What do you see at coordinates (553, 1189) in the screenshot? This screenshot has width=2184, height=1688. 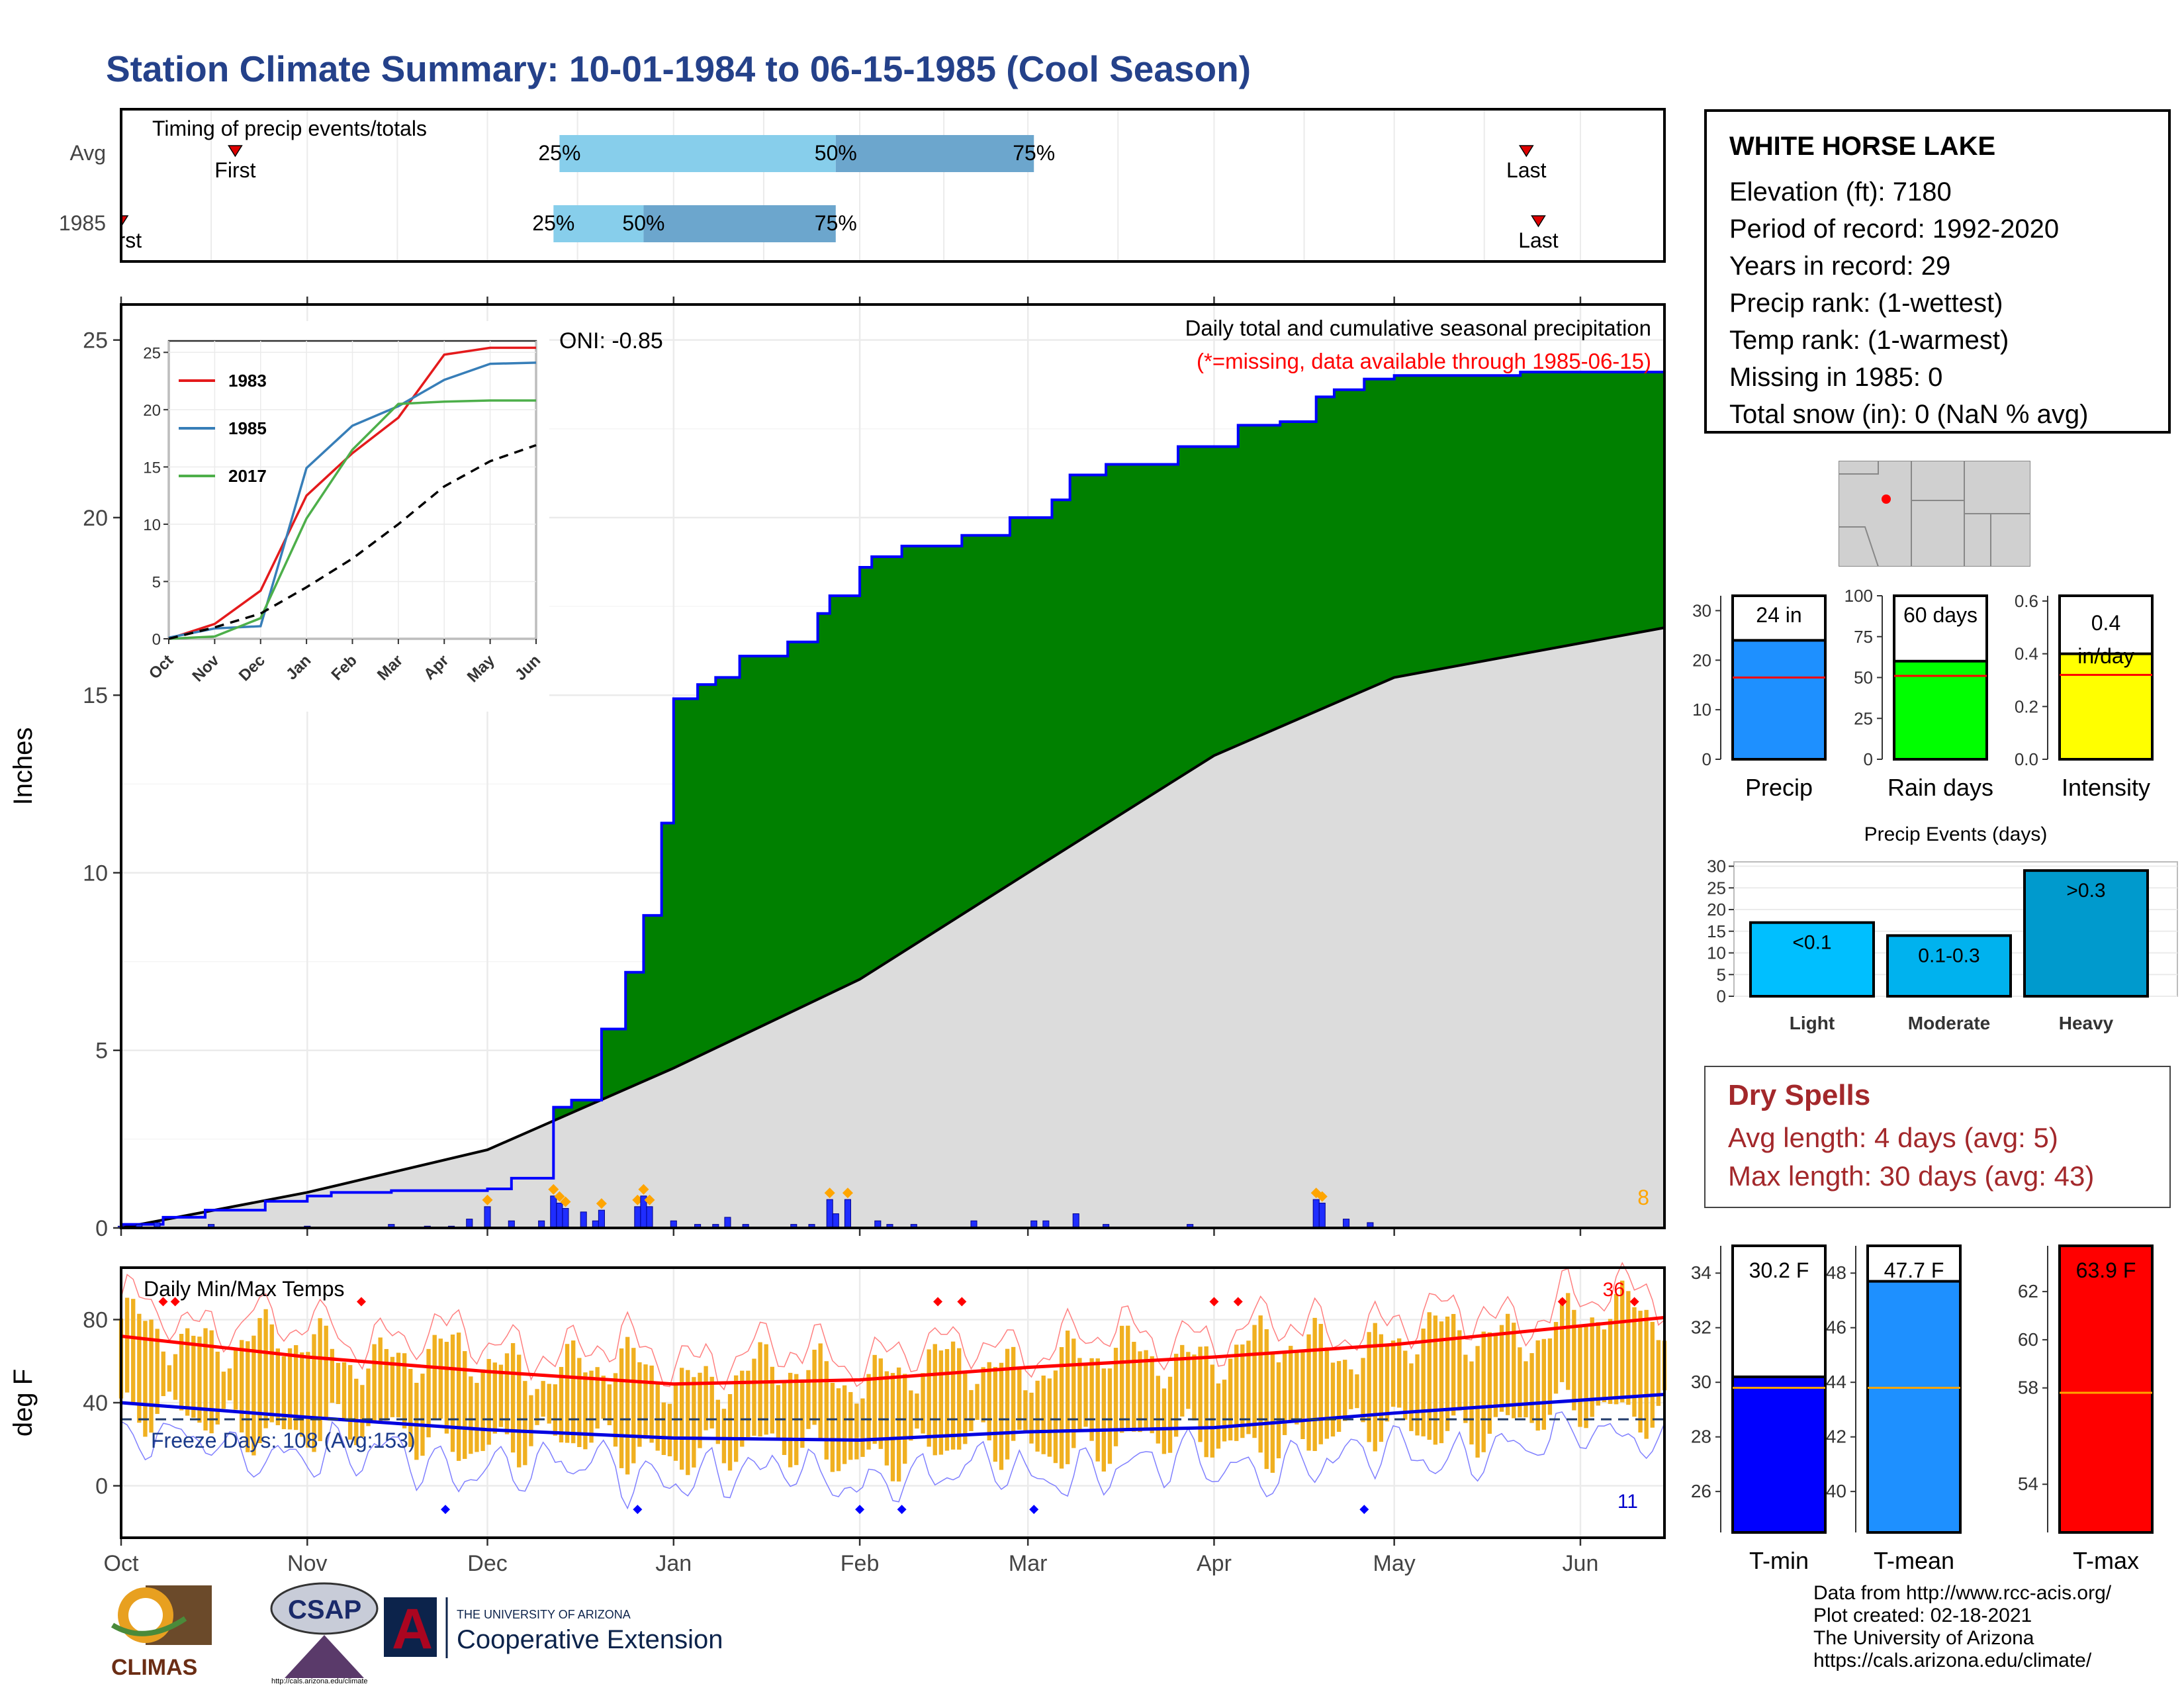 I see `heavy-precip-marker` at bounding box center [553, 1189].